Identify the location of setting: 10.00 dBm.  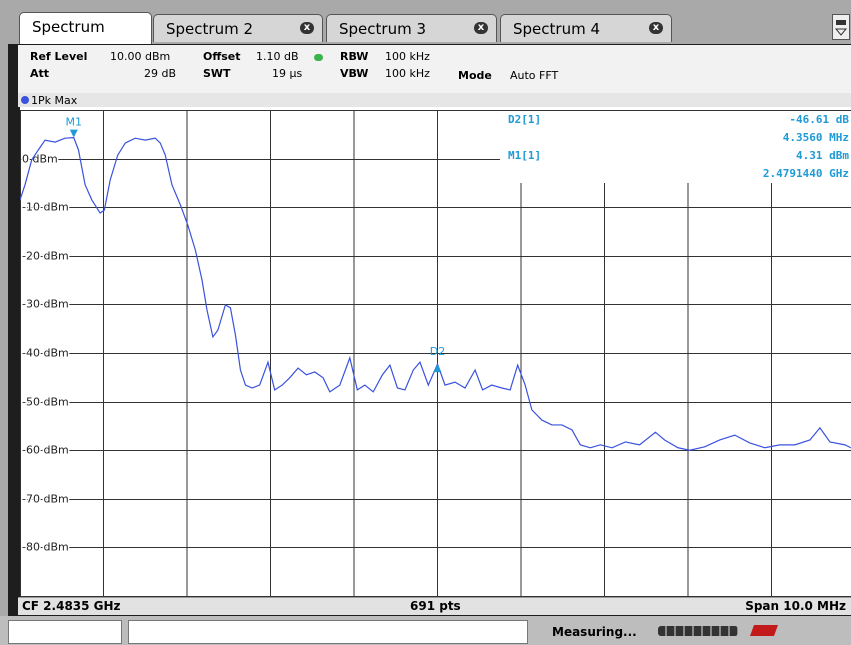
(140, 56).